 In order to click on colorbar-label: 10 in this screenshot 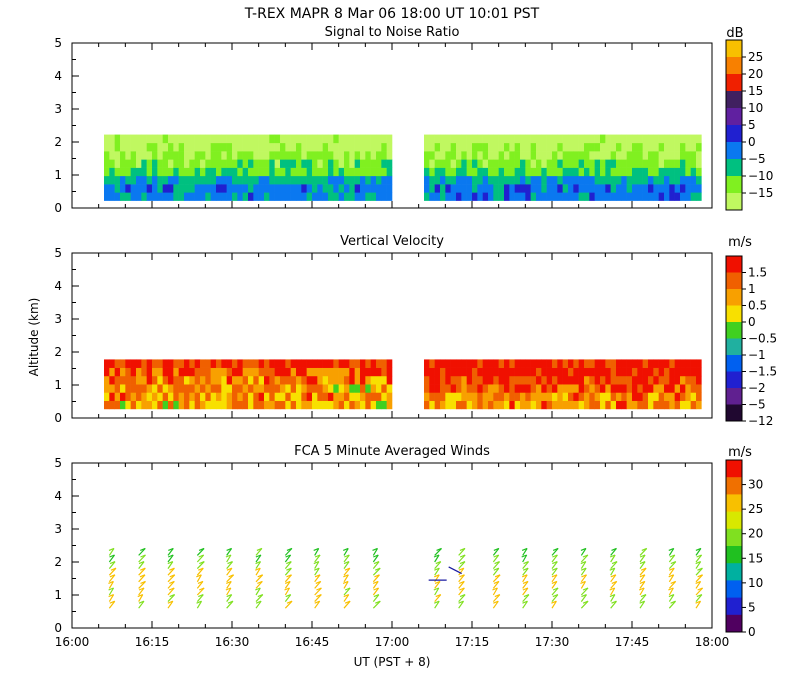, I will do `click(755, 583)`.